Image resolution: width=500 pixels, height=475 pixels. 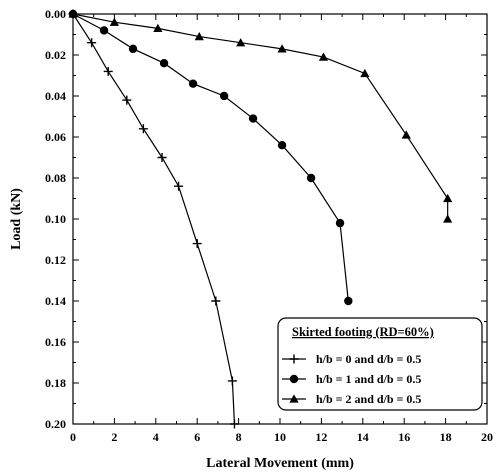 What do you see at coordinates (487, 437) in the screenshot?
I see `x-tick-label: 20` at bounding box center [487, 437].